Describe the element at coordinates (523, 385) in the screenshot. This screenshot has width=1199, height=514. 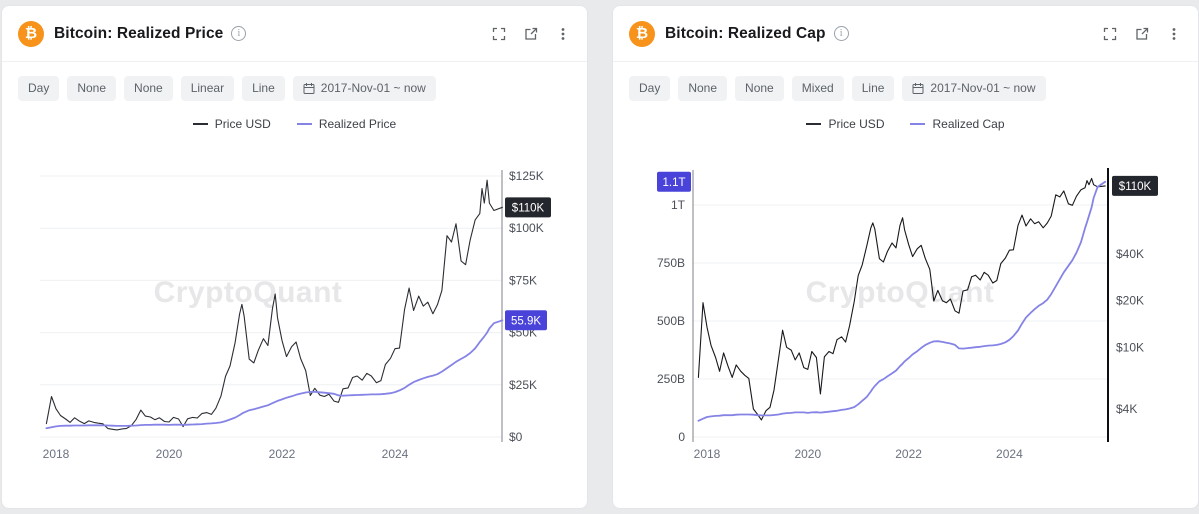
I see `y-tick-label: $25K` at that location.